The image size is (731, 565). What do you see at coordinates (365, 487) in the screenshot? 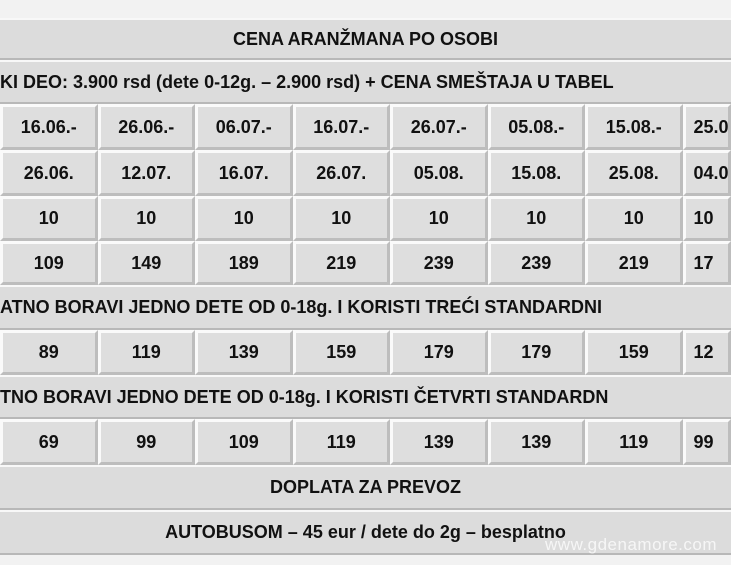
I see `row-heading: DOPLATA ZA PREVOZ` at bounding box center [365, 487].